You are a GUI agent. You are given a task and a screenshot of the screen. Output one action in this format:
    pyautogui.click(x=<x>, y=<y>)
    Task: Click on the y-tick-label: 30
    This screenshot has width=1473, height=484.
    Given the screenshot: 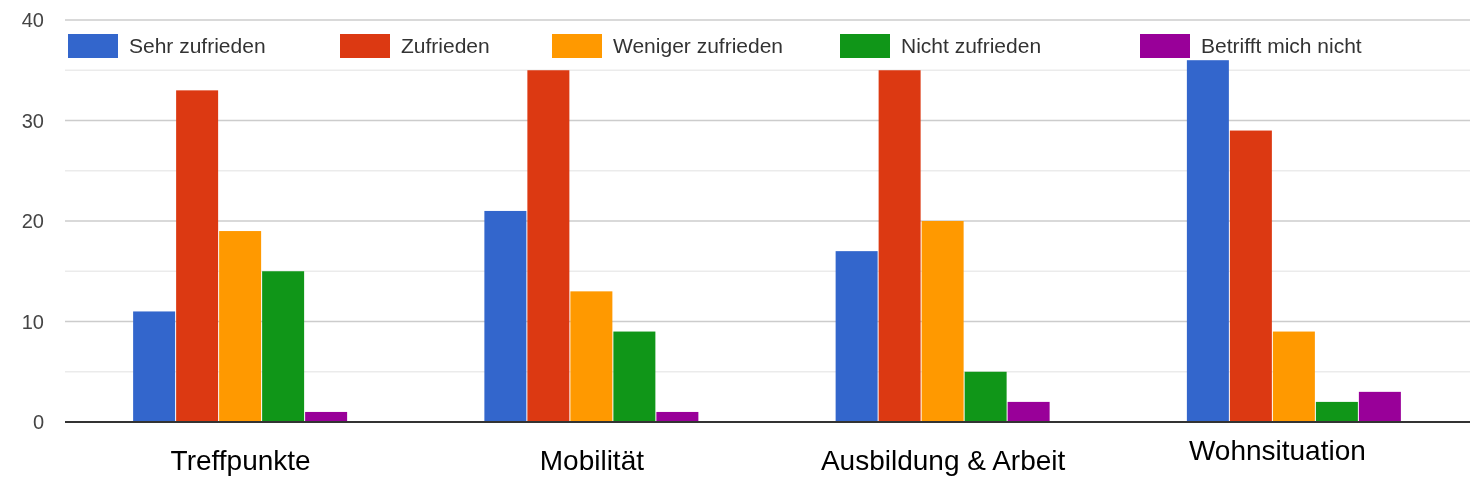 What is the action you would take?
    pyautogui.click(x=32, y=120)
    